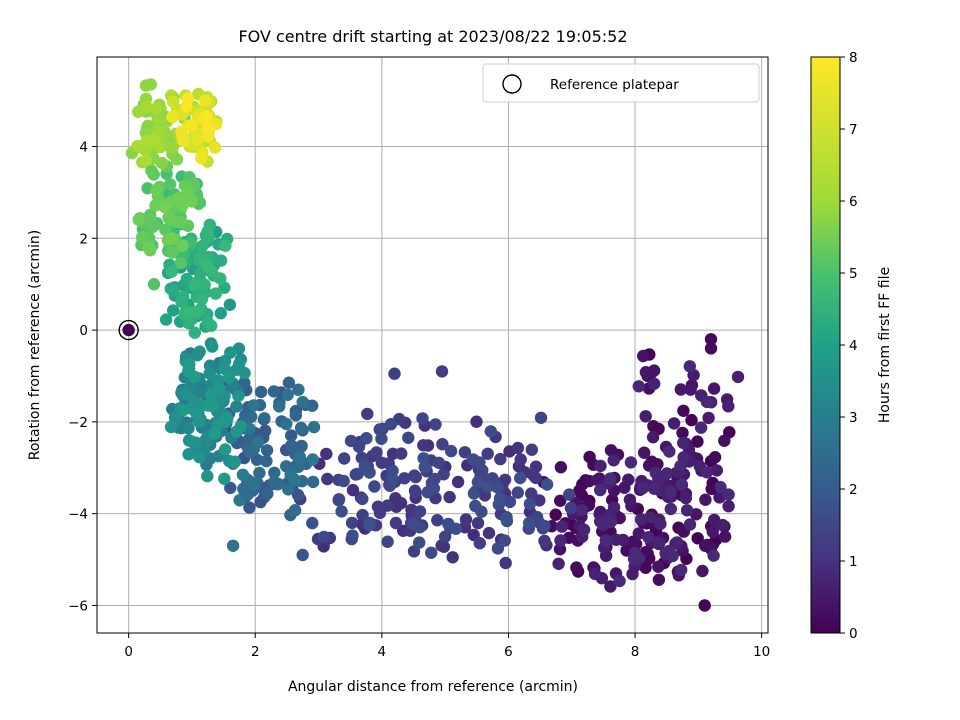 The height and width of the screenshot is (720, 960). What do you see at coordinates (853, 202) in the screenshot?
I see `colorbar-tick-label: 6` at bounding box center [853, 202].